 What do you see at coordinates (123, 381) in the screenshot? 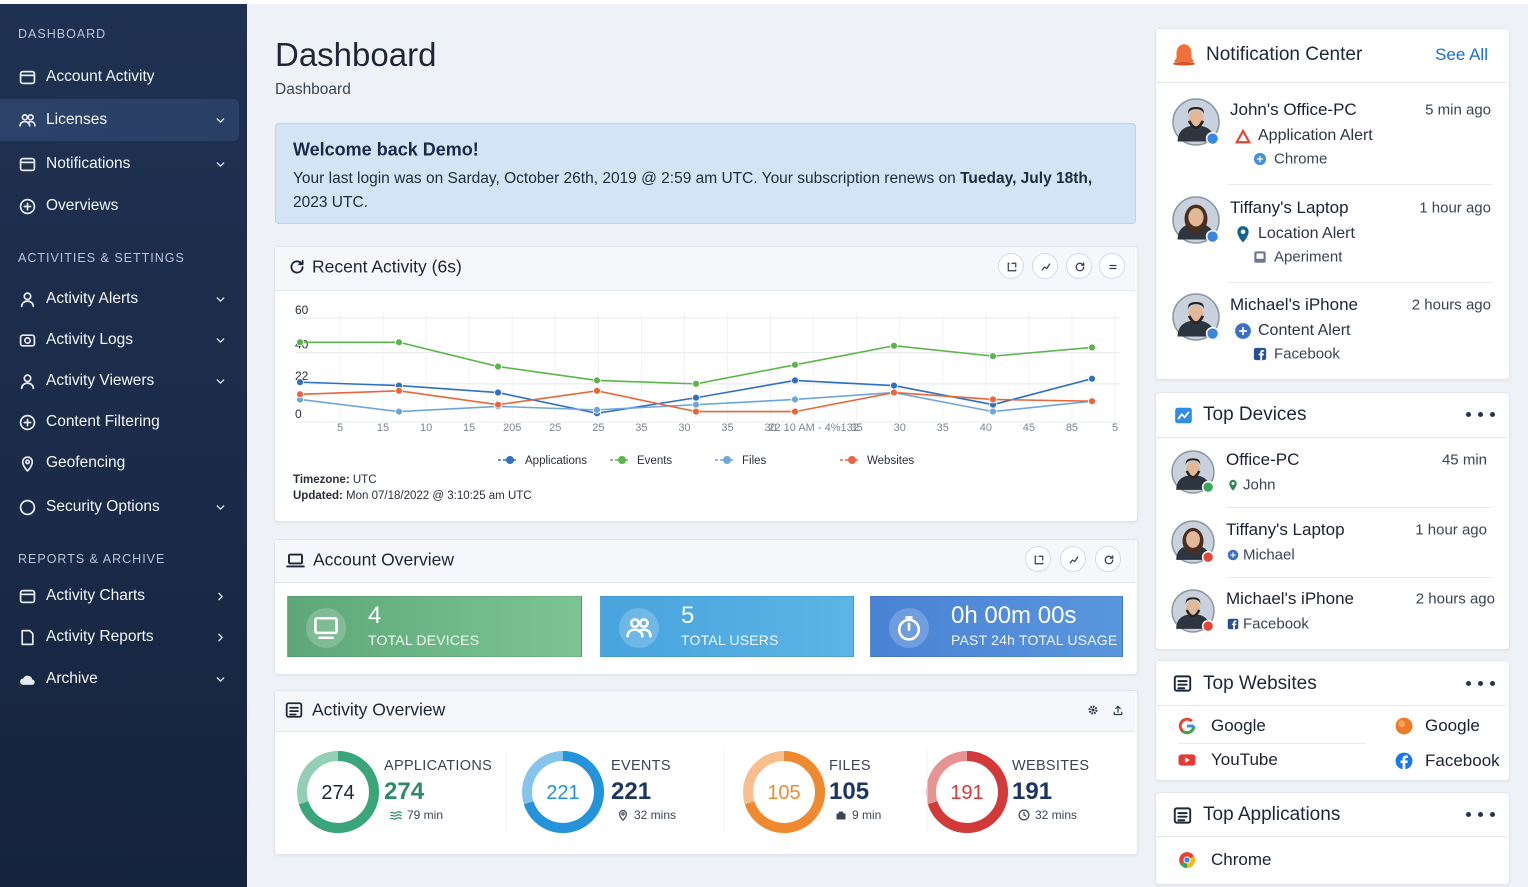
I see `sidebar-item: Activity Viewers` at bounding box center [123, 381].